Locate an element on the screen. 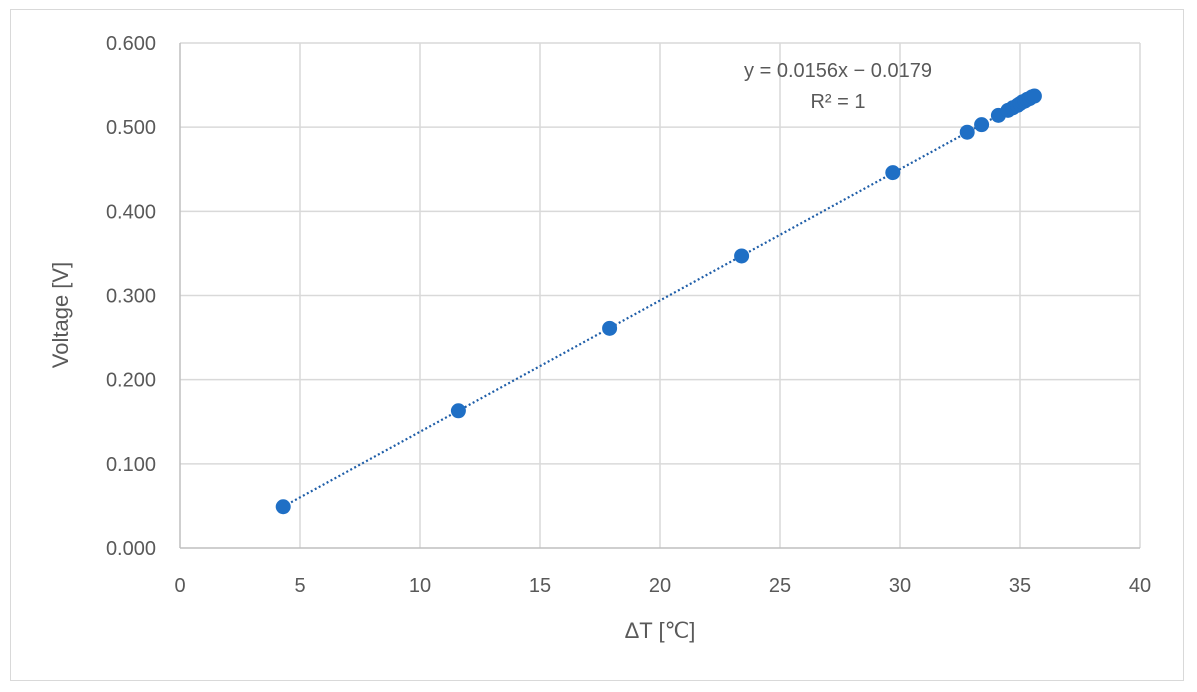 This screenshot has height=692, width=1197. x-tick-label: 15 is located at coordinates (540, 586).